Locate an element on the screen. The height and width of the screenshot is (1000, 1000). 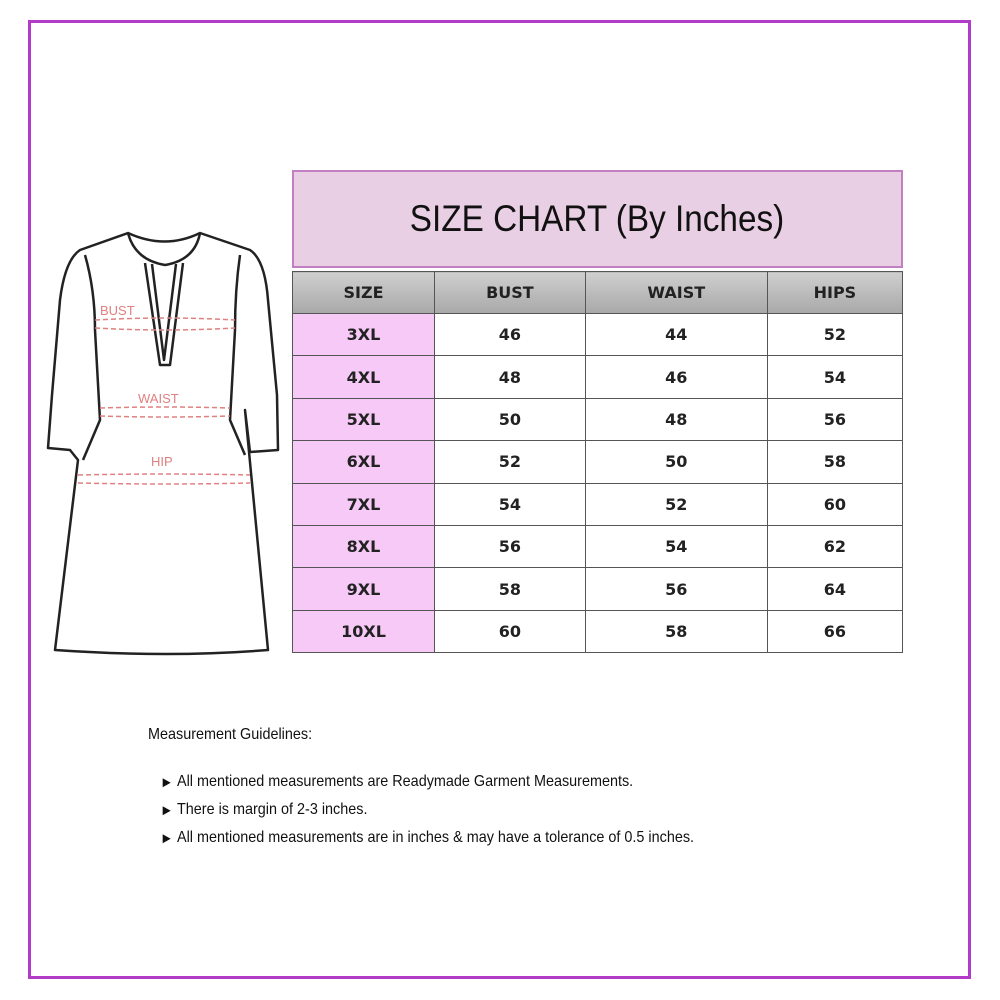
table-row: 6XL 52 50 58 is located at coordinates (598, 462).